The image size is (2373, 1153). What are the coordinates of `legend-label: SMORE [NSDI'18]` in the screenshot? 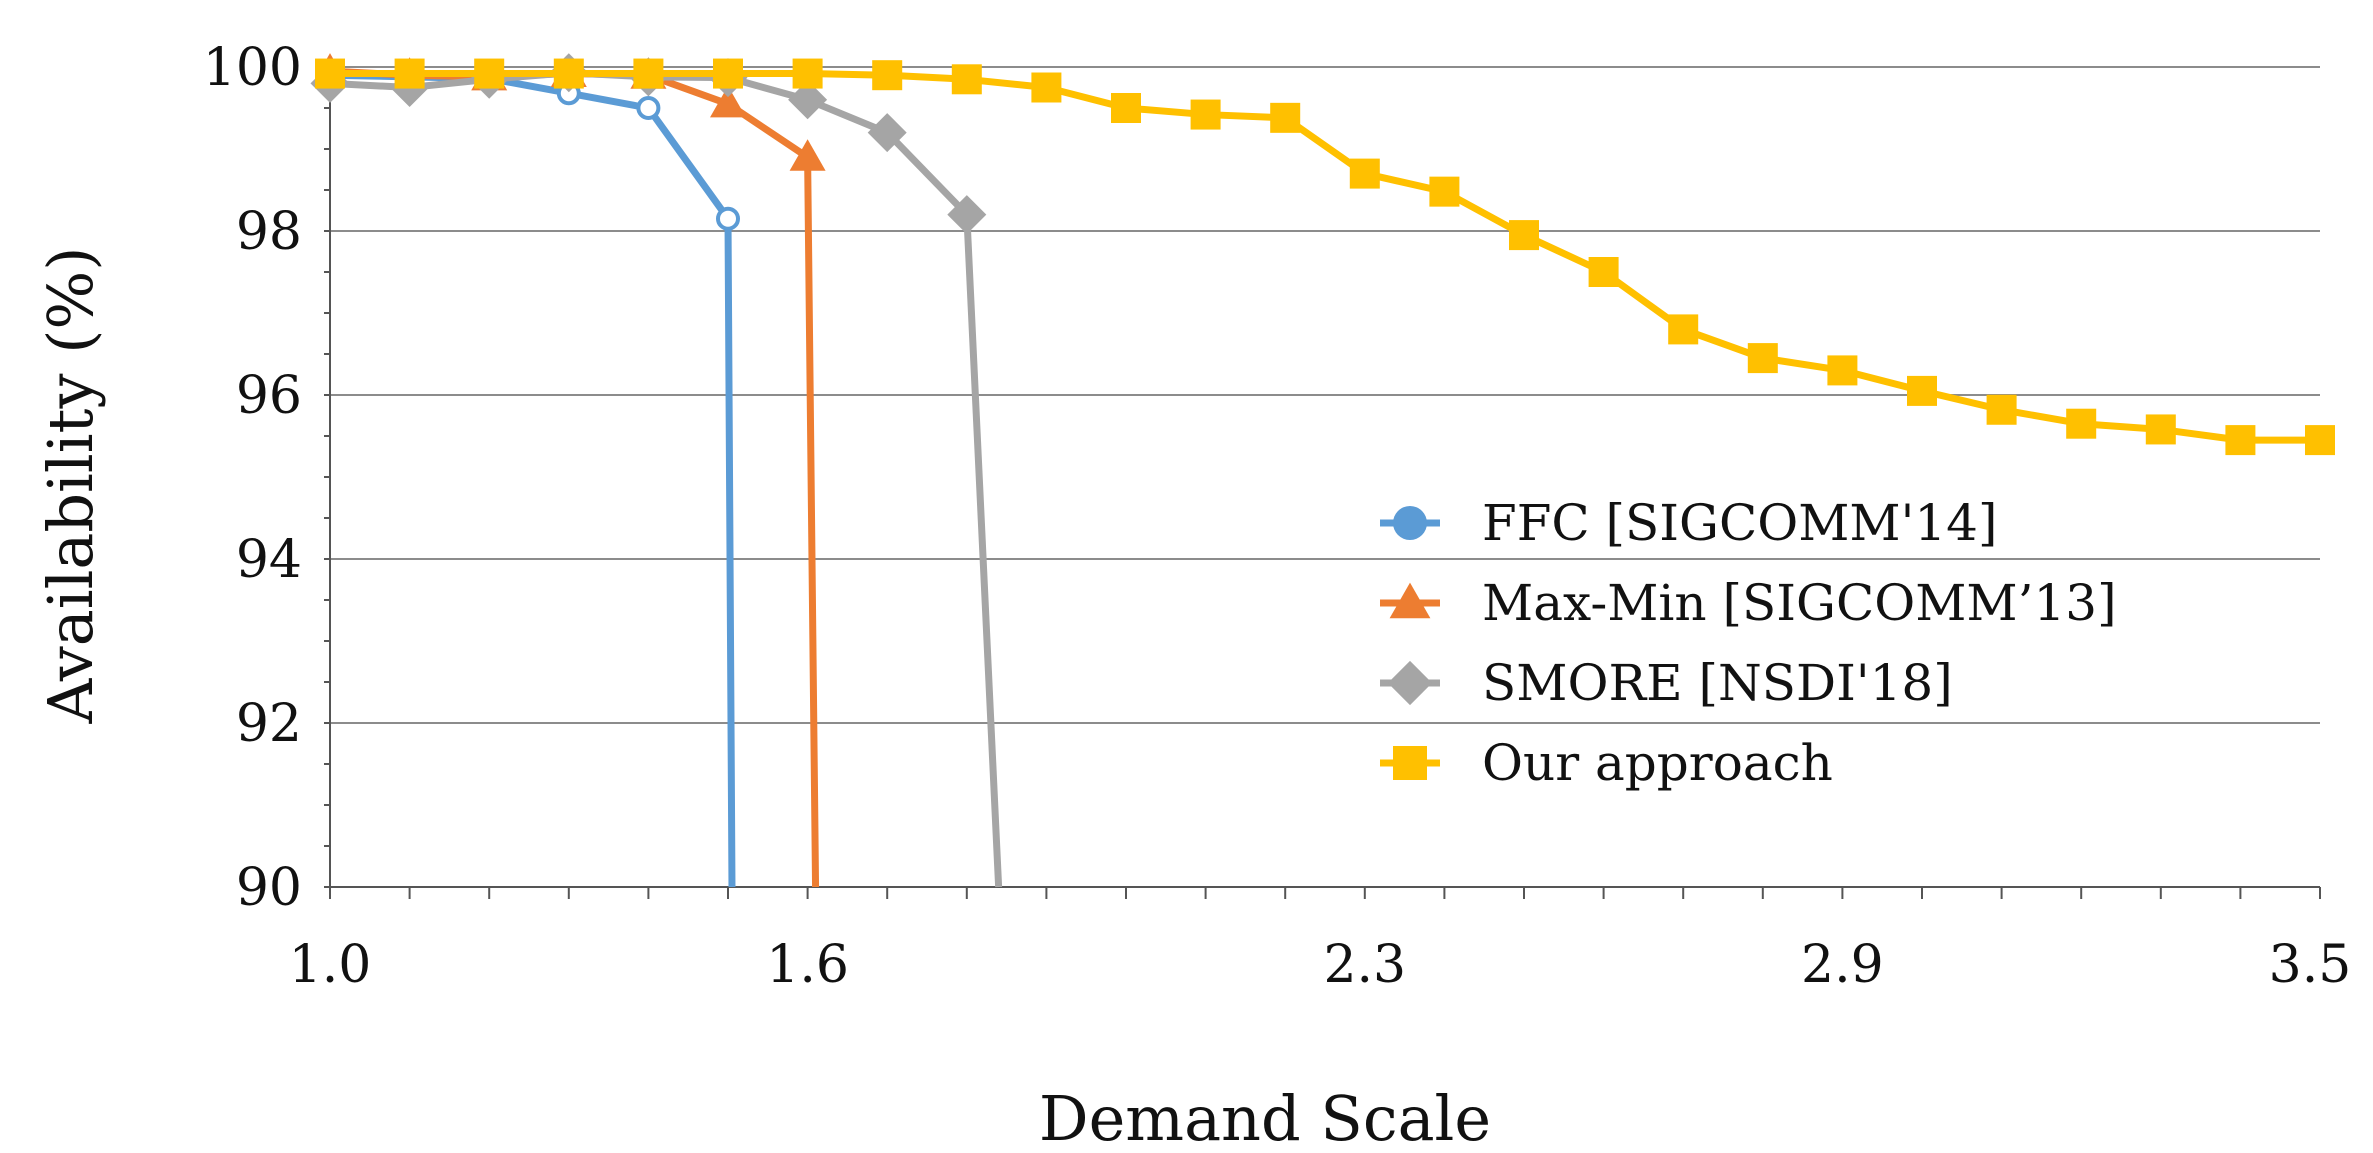 It's located at (1717, 683).